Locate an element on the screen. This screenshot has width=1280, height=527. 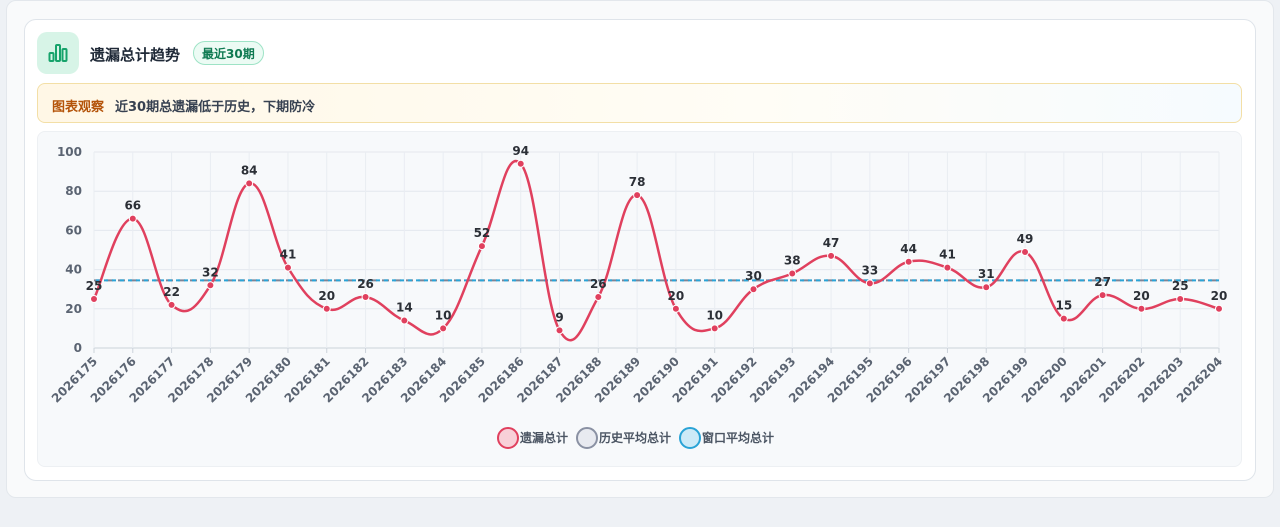
data-label: 30 is located at coordinates (753, 276).